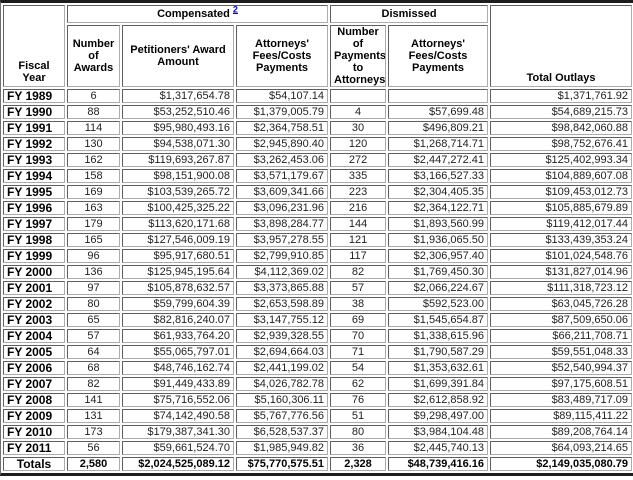  I want to click on attorneys-fees-compensated-cell: $3,147,755.12, so click(282, 320).